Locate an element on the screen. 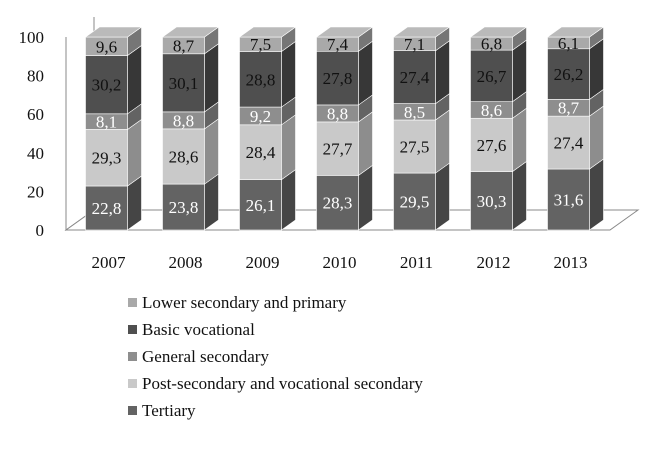 The width and height of the screenshot is (657, 476). data-label: 30,3 is located at coordinates (492, 201).